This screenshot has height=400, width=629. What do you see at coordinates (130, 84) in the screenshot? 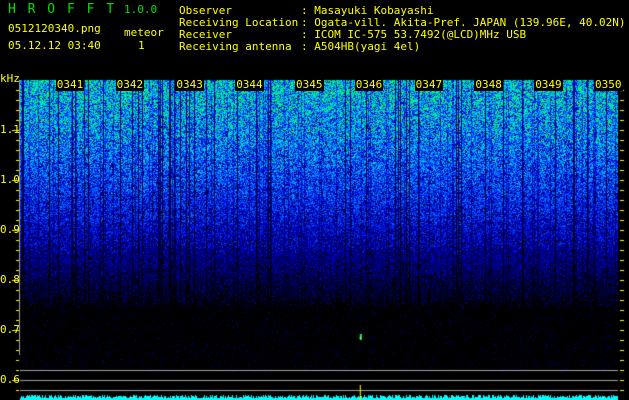
I see `x-tick-label: 0342` at bounding box center [130, 84].